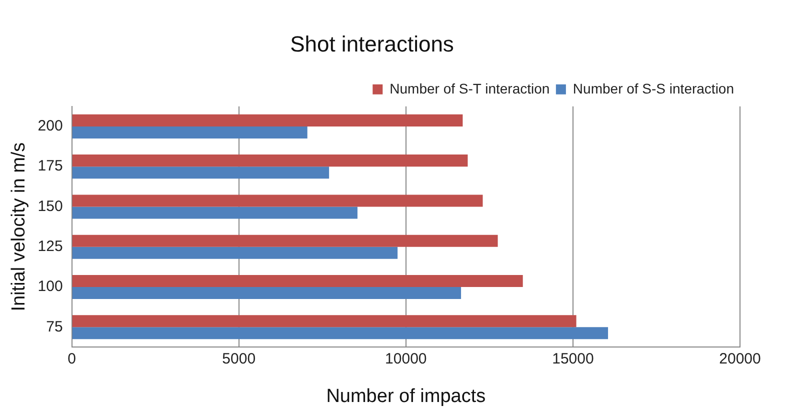 The height and width of the screenshot is (416, 795). Describe the element at coordinates (470, 88) in the screenshot. I see `legend-label: Number of S-T interaction` at that location.